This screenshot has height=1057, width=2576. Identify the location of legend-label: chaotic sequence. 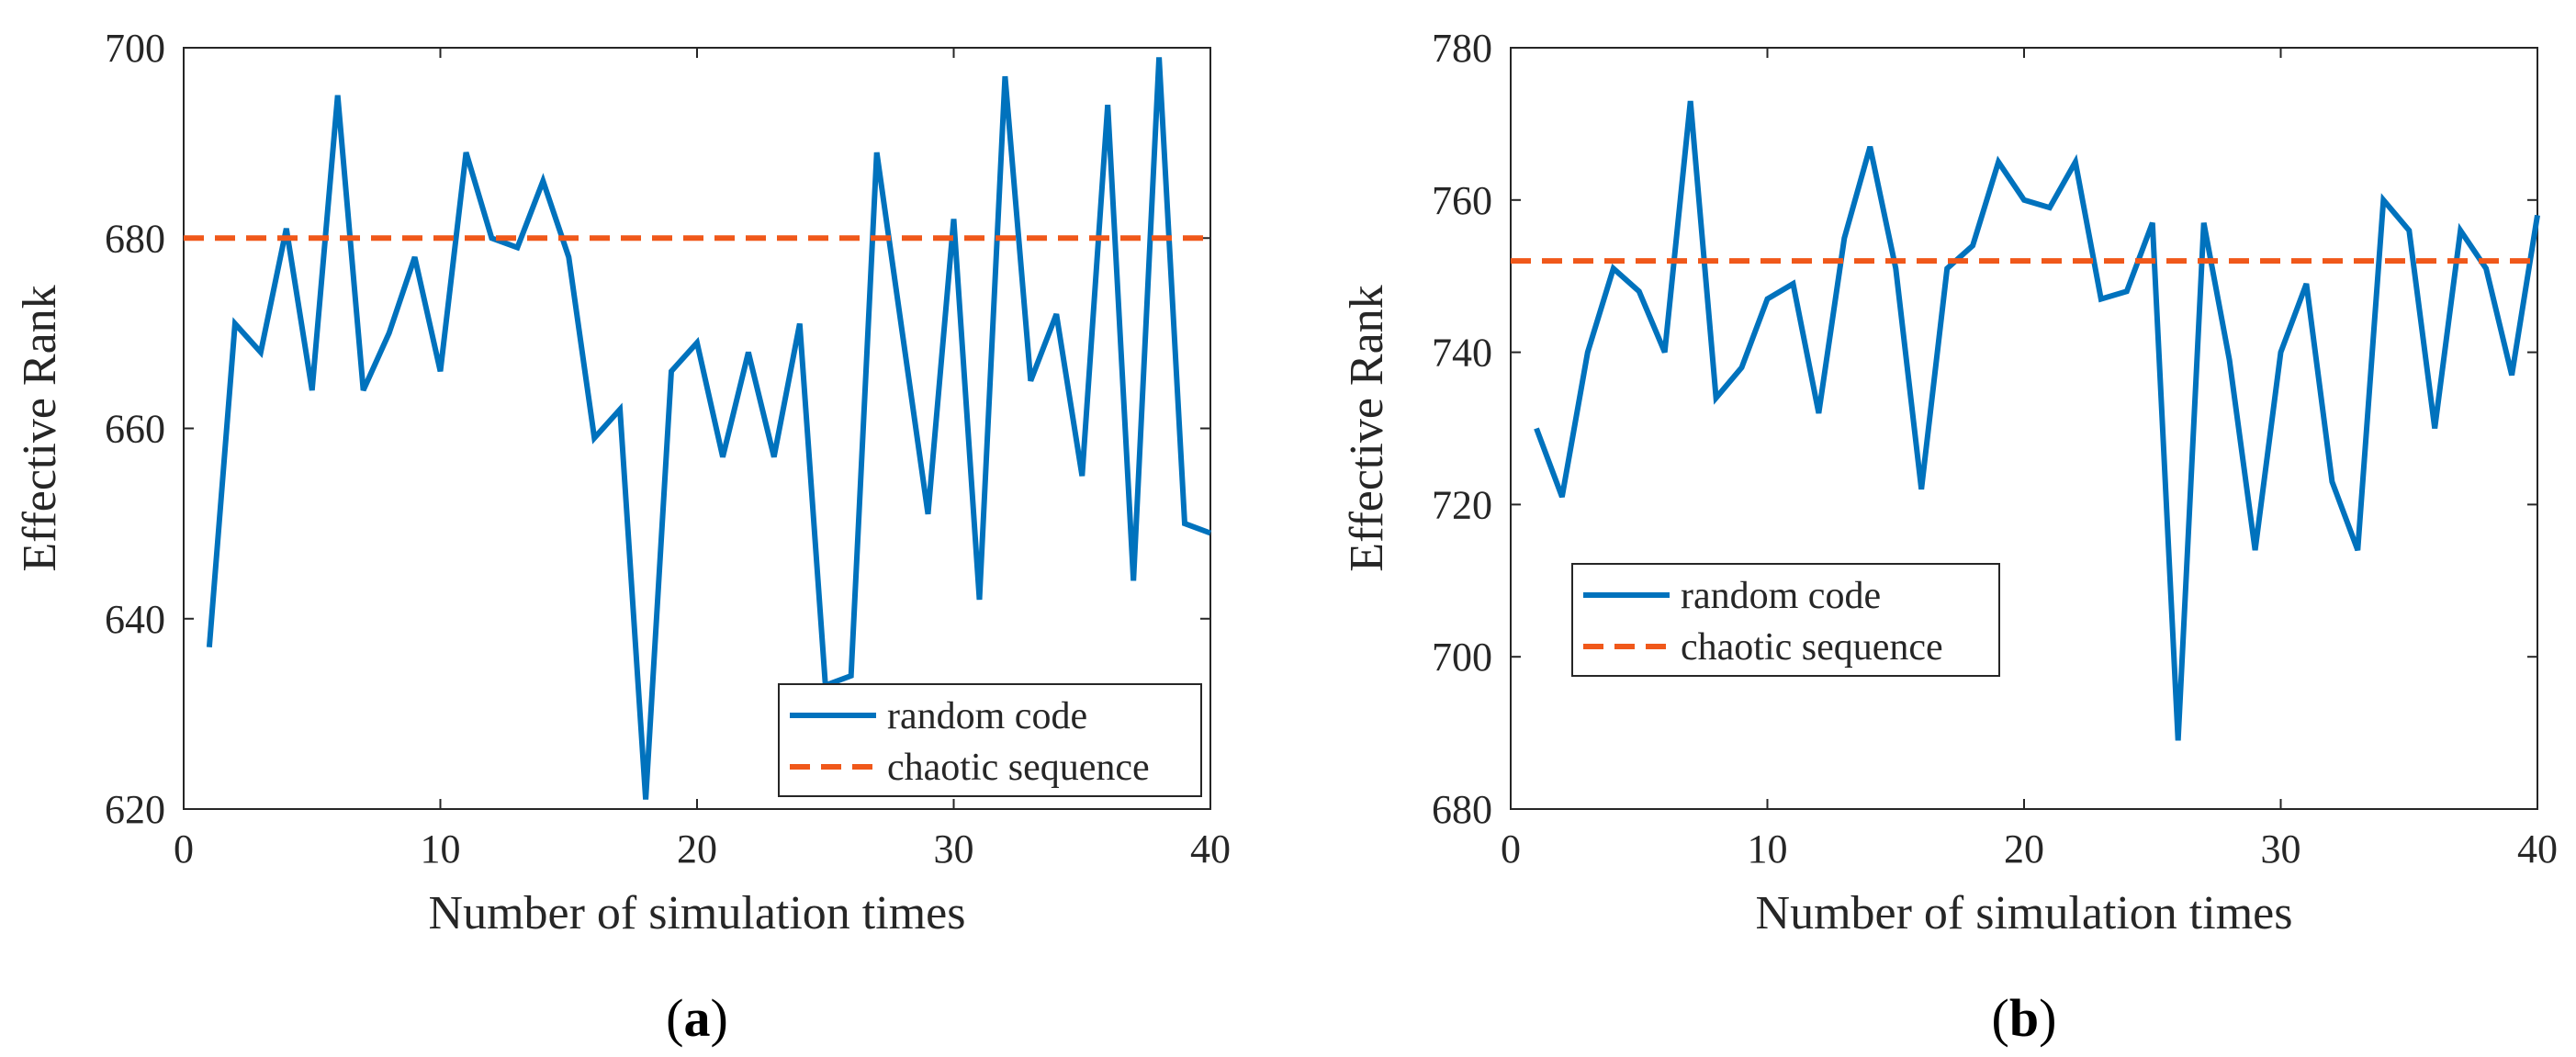
(1812, 647).